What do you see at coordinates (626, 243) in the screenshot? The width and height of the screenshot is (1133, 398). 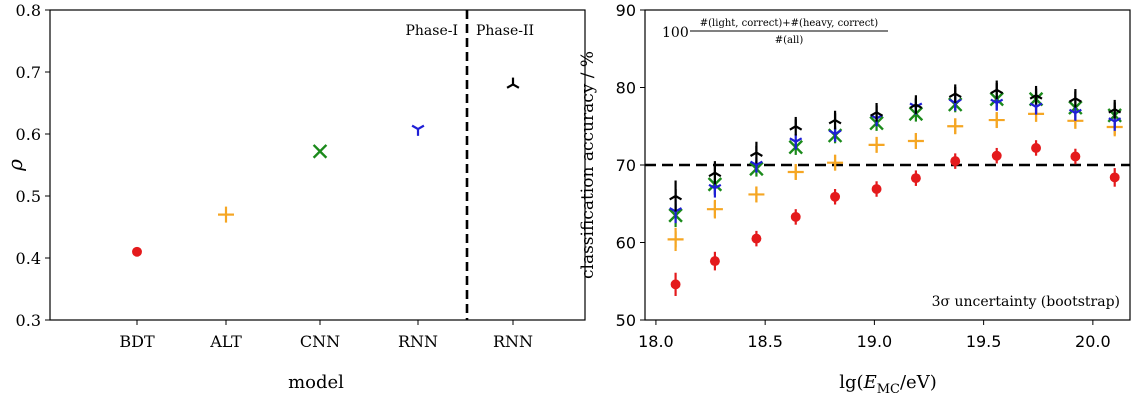 I see `right-y-tick-label: 60` at bounding box center [626, 243].